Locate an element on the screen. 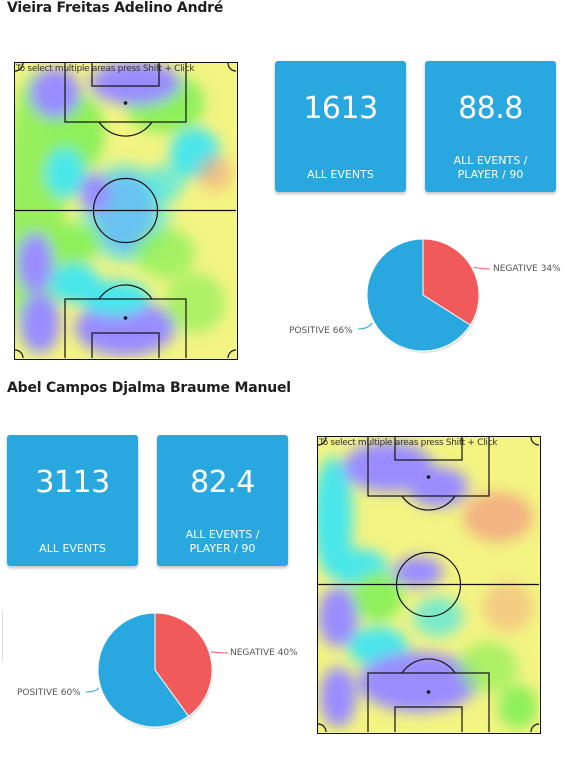  player-name: Abel Campos Djalma Braume Manuel is located at coordinates (149, 388).